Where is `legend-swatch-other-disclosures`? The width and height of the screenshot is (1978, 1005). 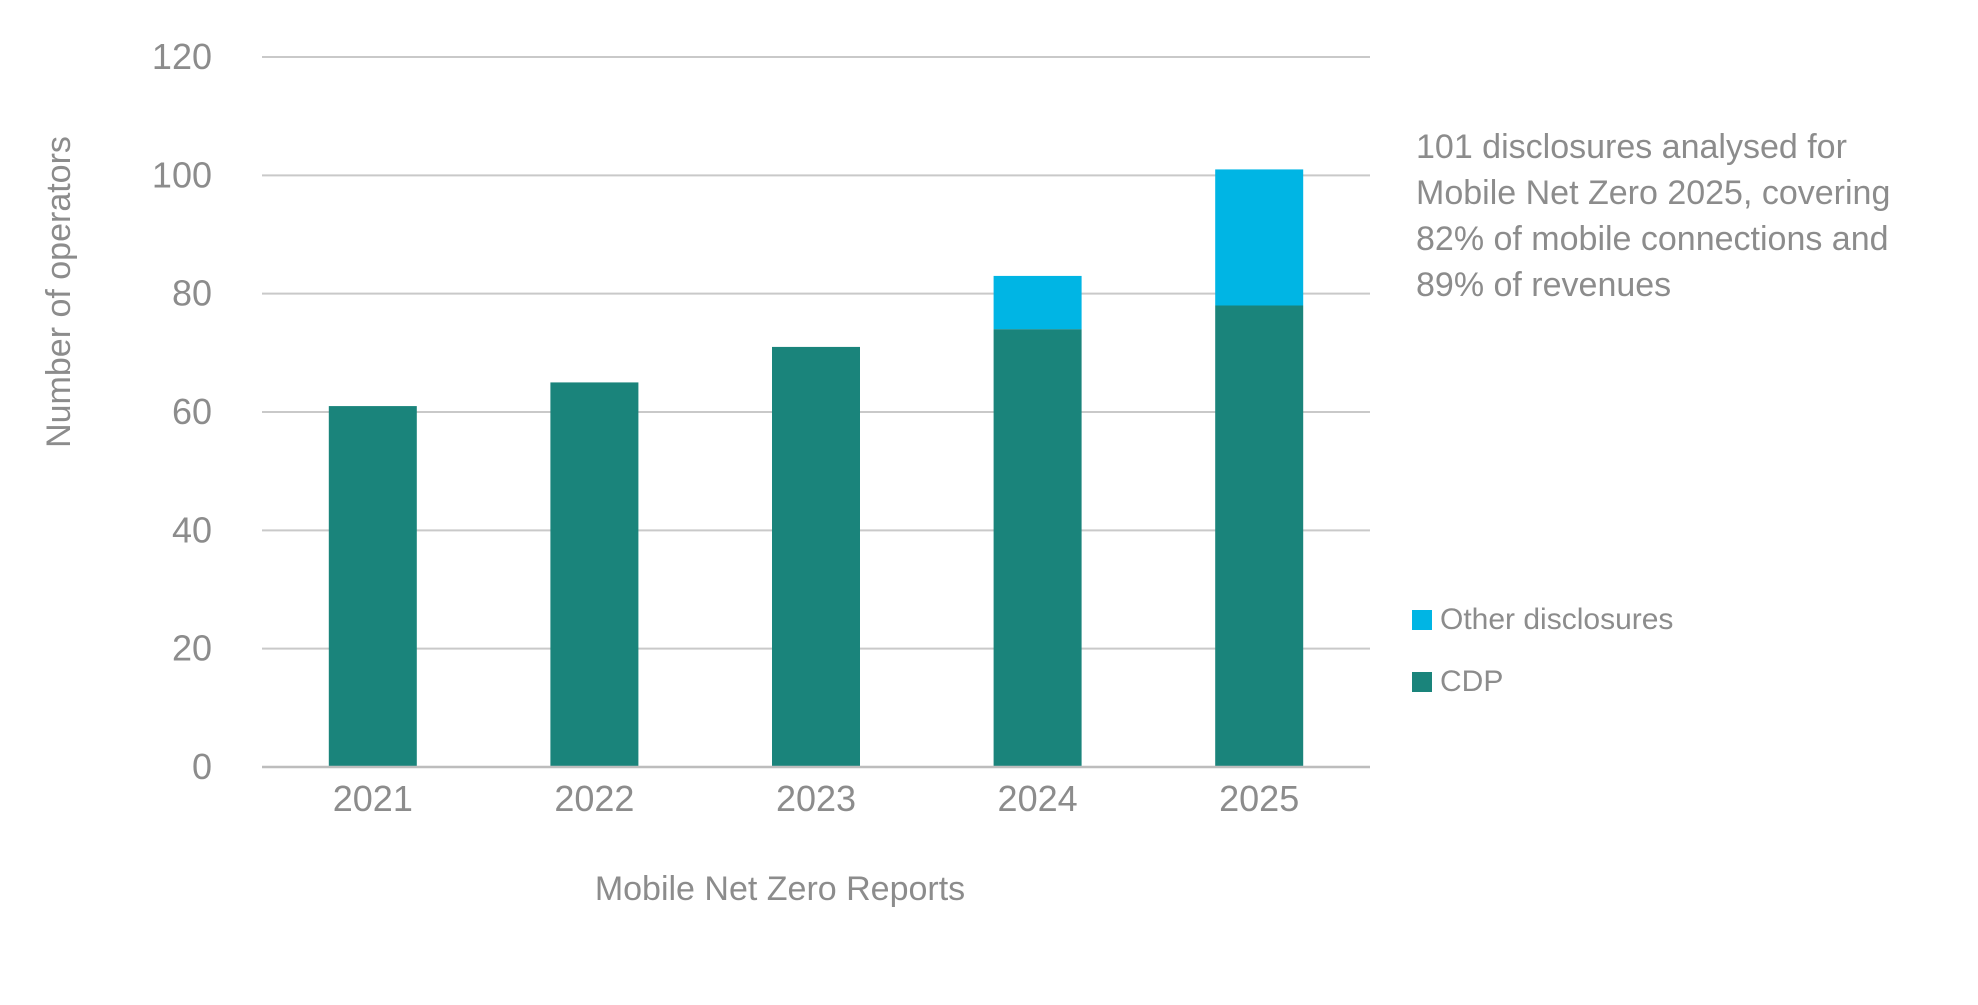 legend-swatch-other-disclosures is located at coordinates (1422, 620).